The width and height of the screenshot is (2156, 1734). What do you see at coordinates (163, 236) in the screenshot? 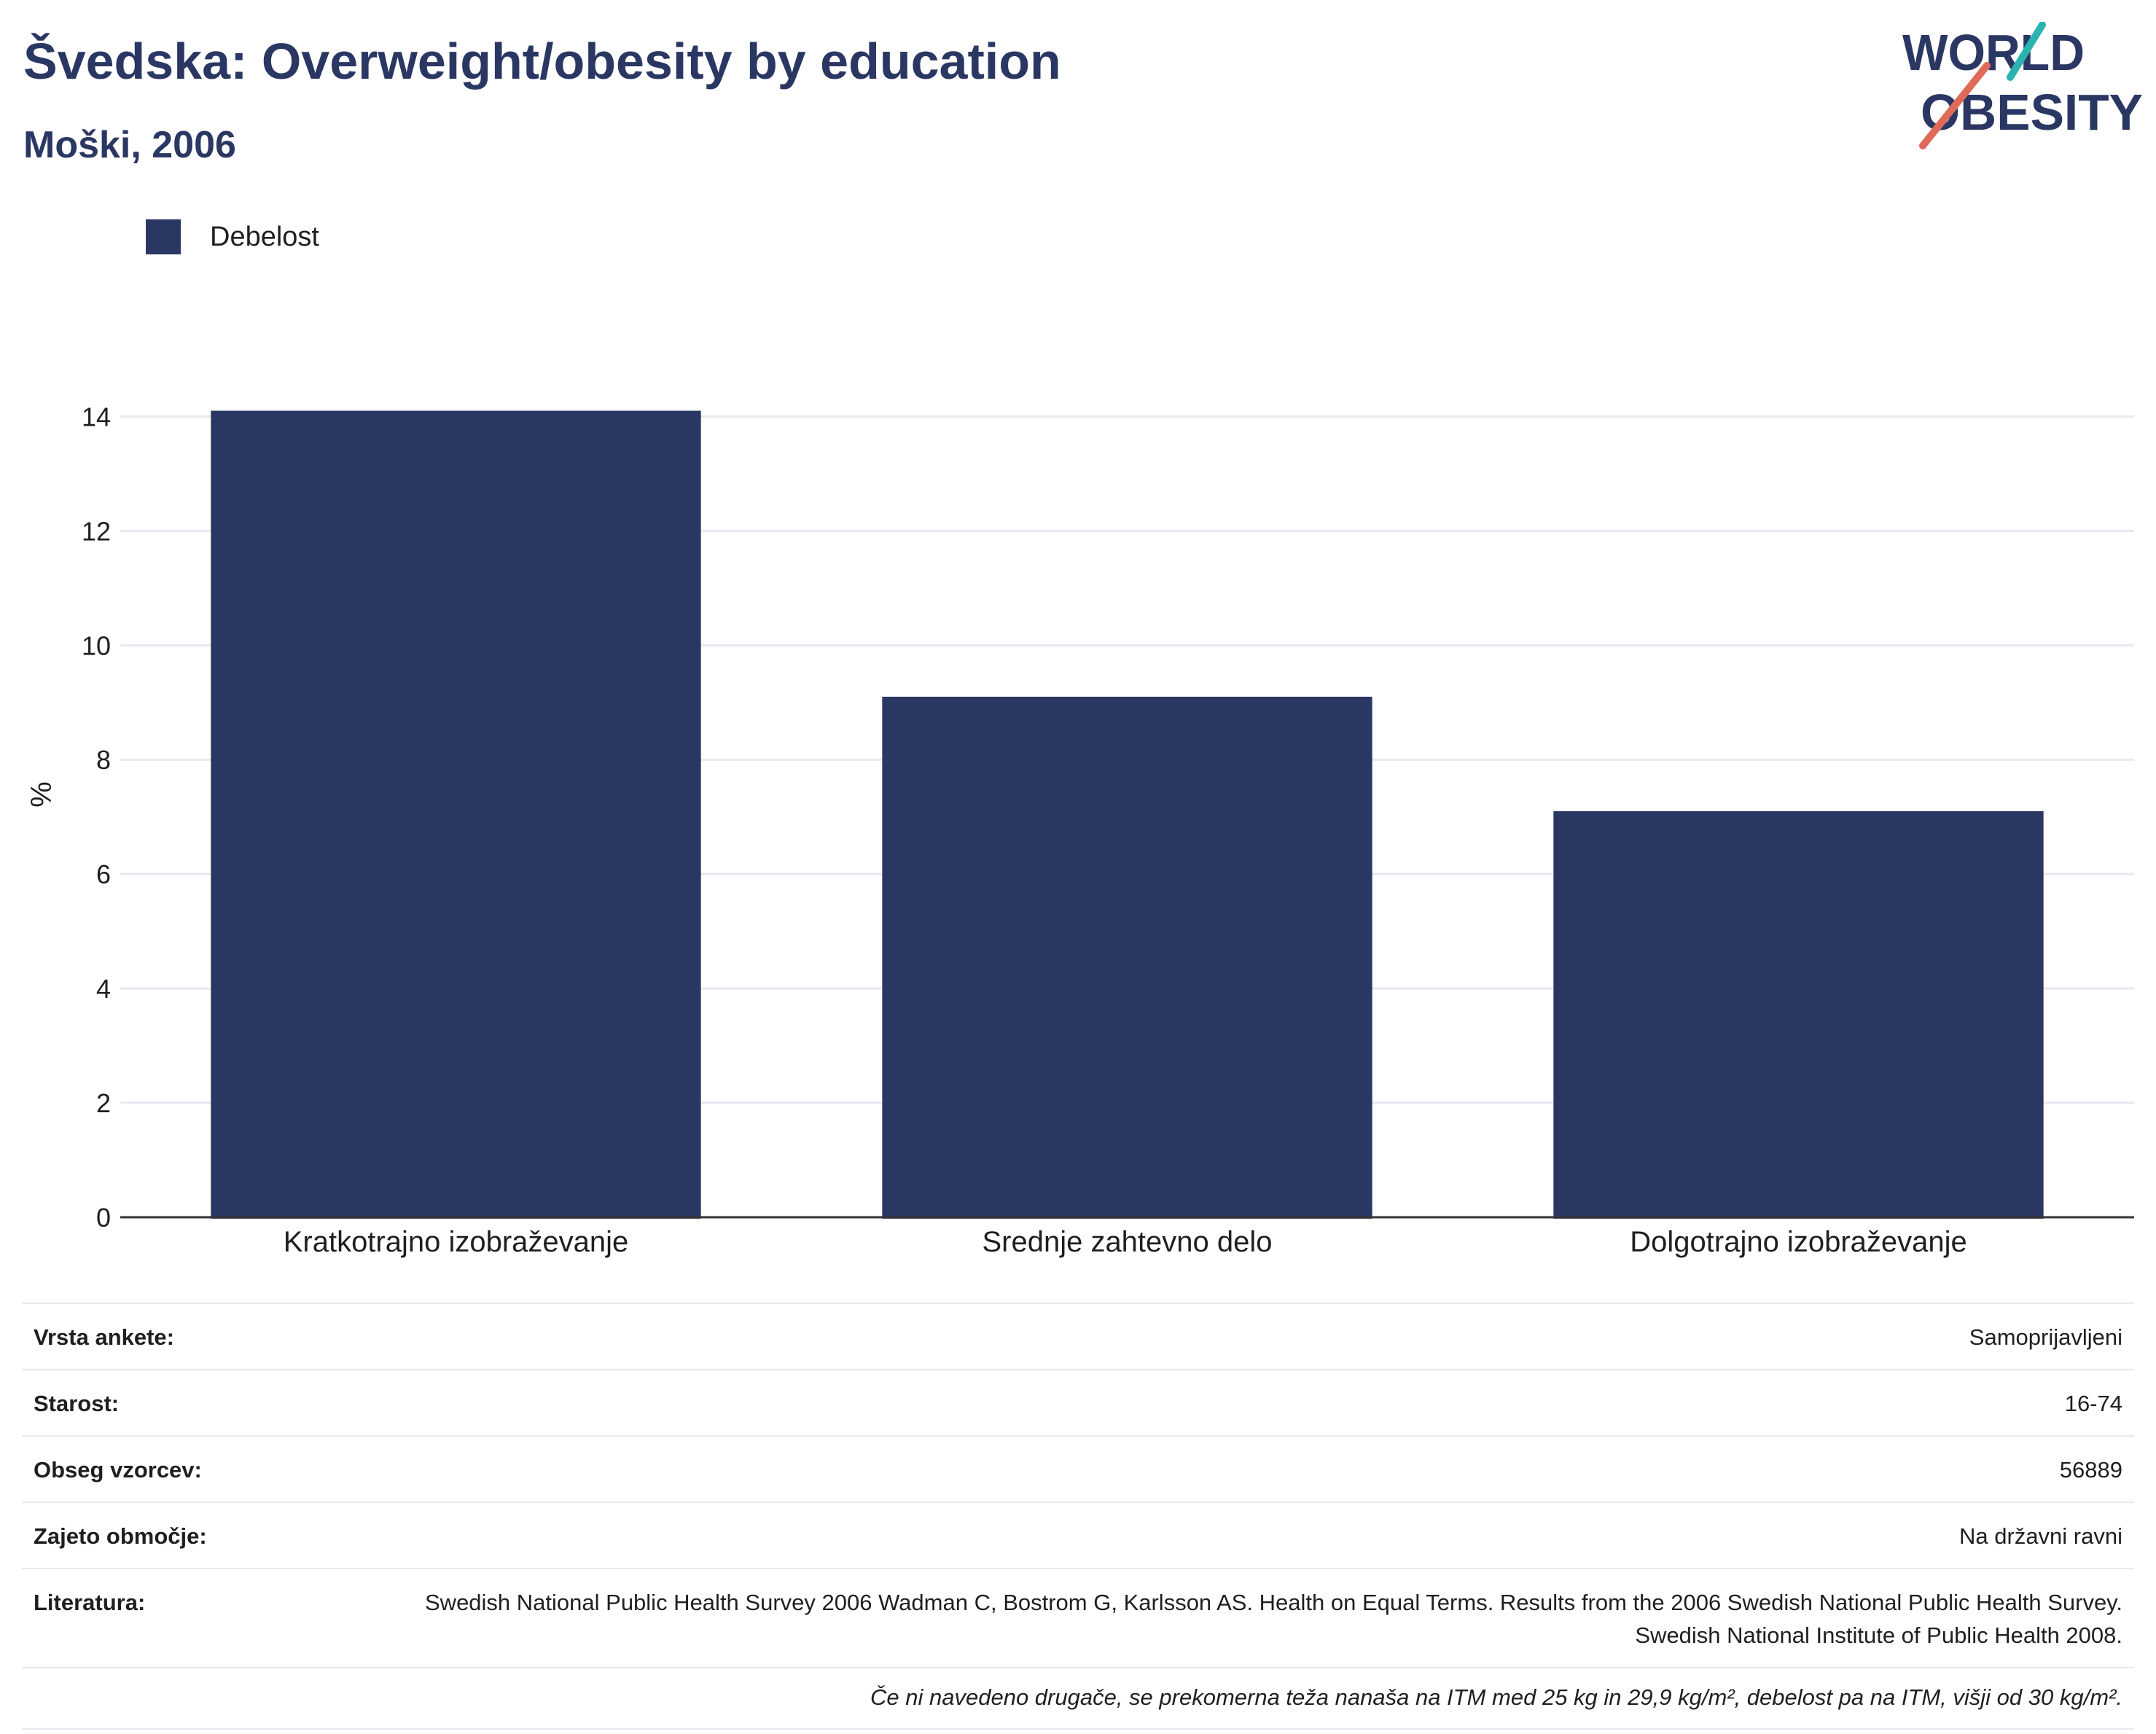
I see `legend-swatch-debelost` at bounding box center [163, 236].